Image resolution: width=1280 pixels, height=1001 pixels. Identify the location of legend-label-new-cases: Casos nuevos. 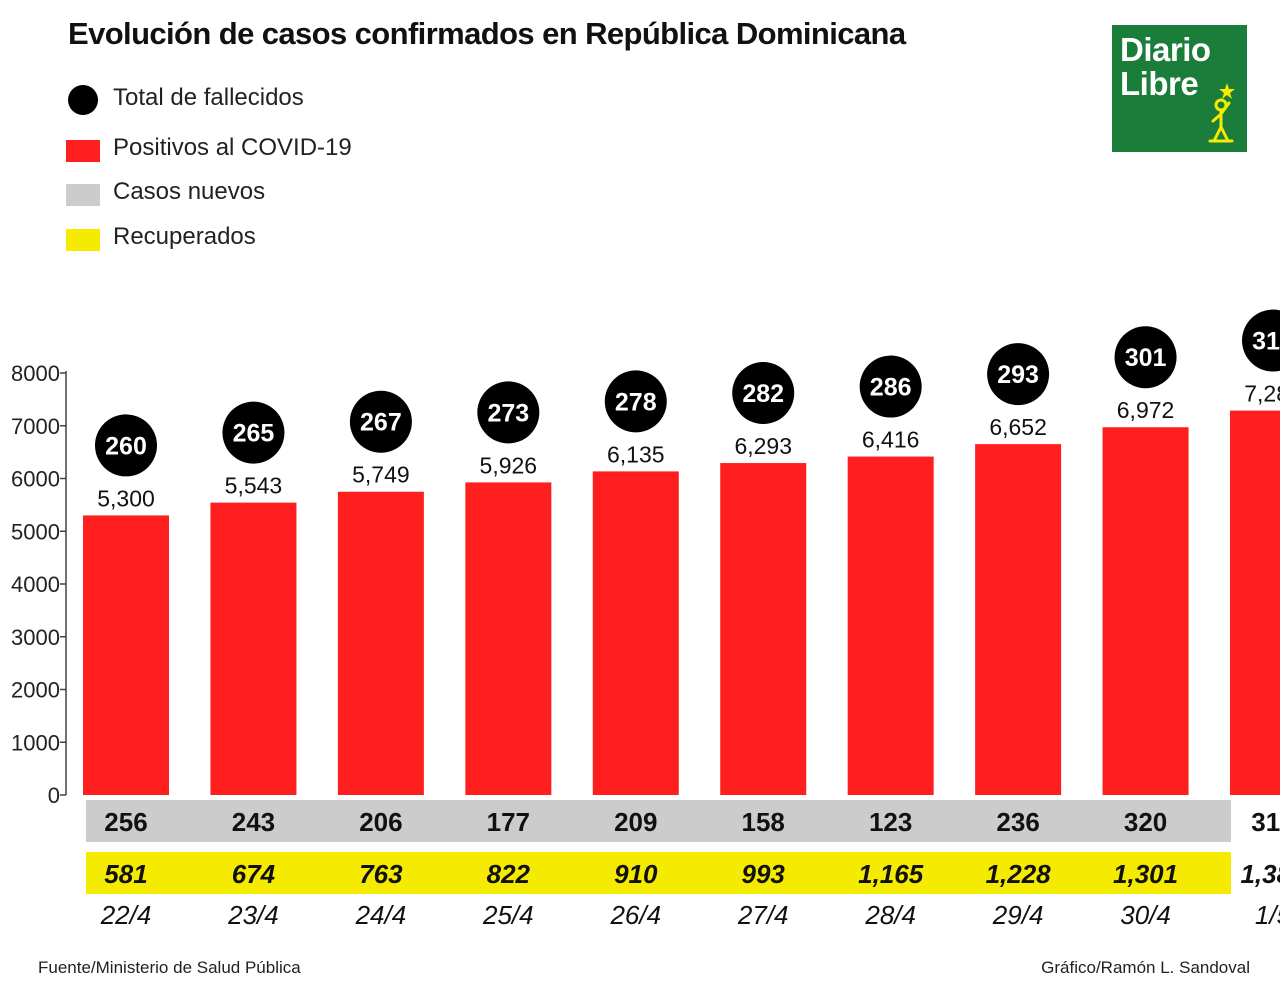
(189, 191).